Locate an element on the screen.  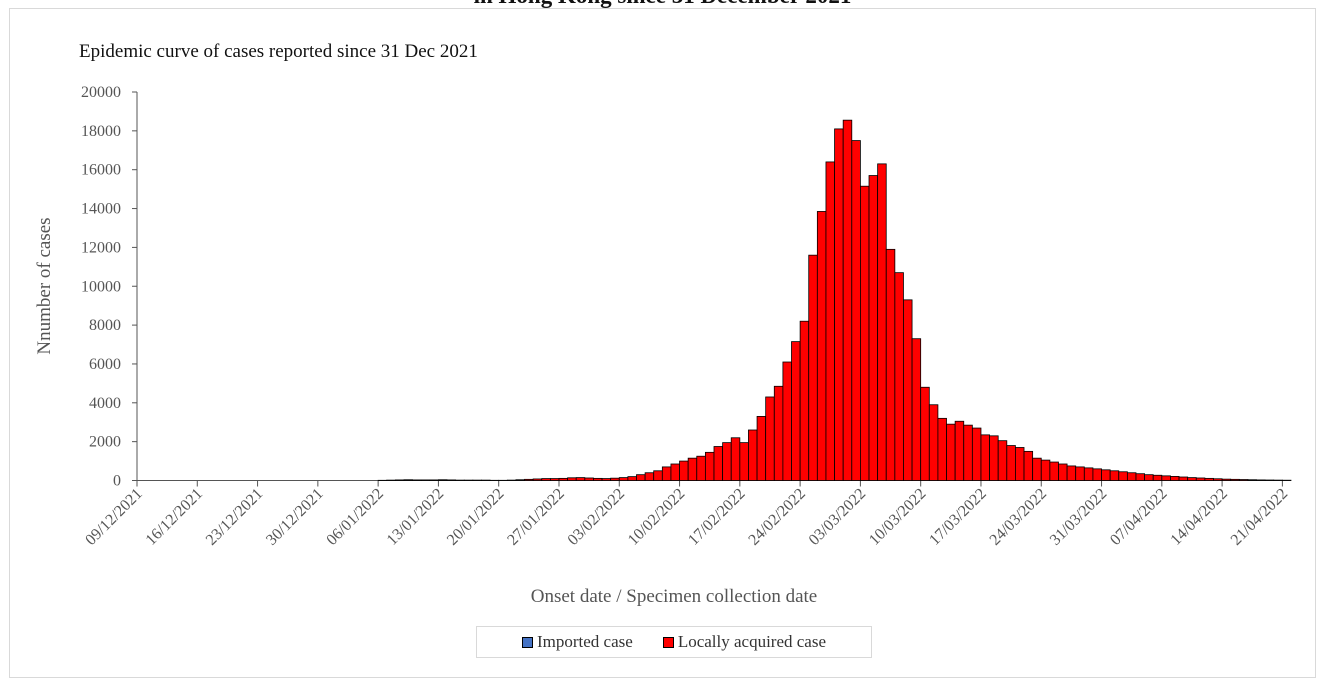
x-tick-label: 14/04/2022 is located at coordinates (1199, 517).